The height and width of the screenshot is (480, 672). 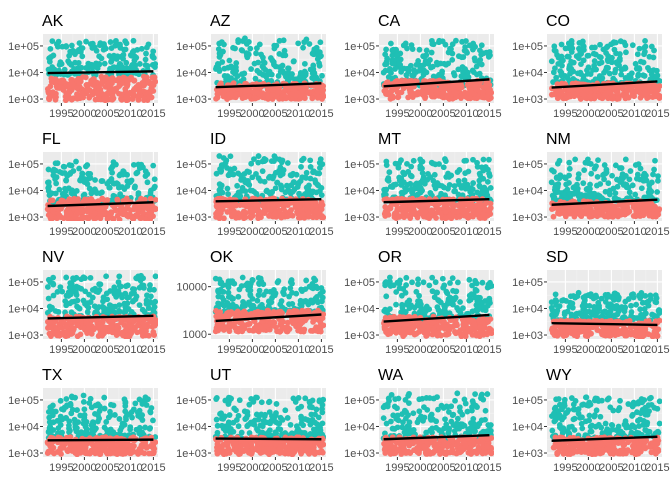 What do you see at coordinates (558, 21) in the screenshot?
I see `panel-title-co: CO` at bounding box center [558, 21].